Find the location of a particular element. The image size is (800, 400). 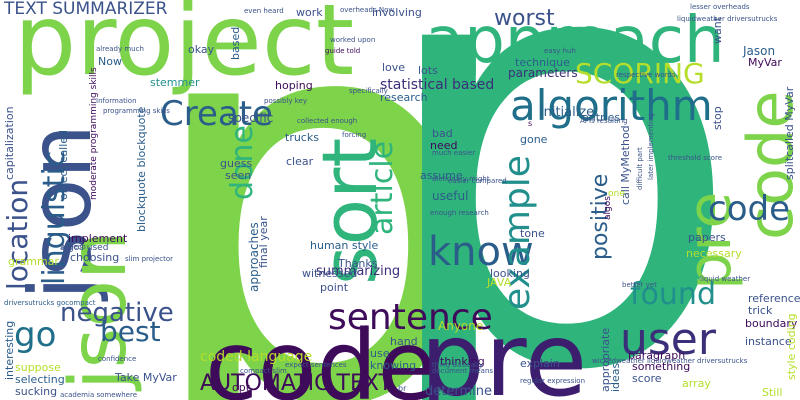

cloud-word: dictionary might is located at coordinates (461, 179).